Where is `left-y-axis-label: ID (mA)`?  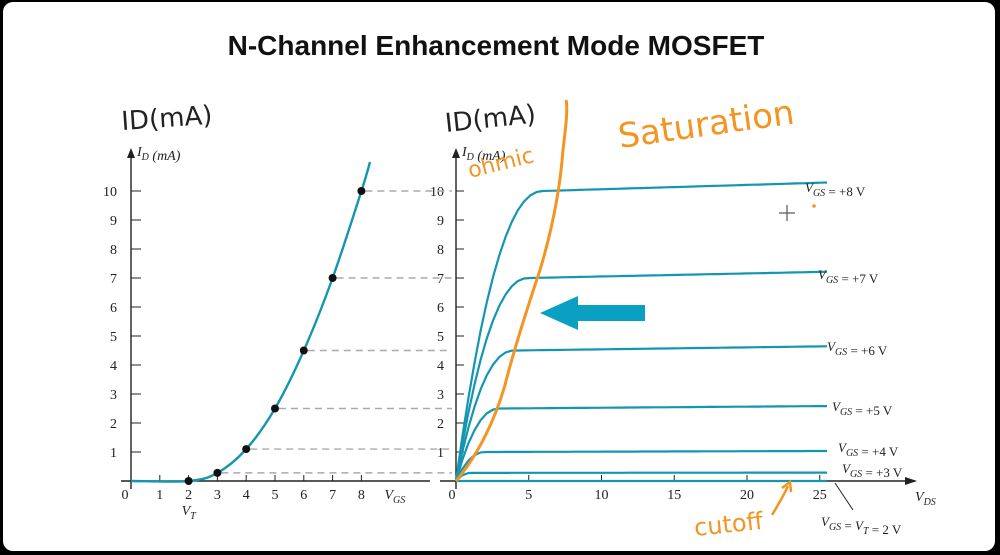
left-y-axis-label: ID (mA) is located at coordinates (158, 154).